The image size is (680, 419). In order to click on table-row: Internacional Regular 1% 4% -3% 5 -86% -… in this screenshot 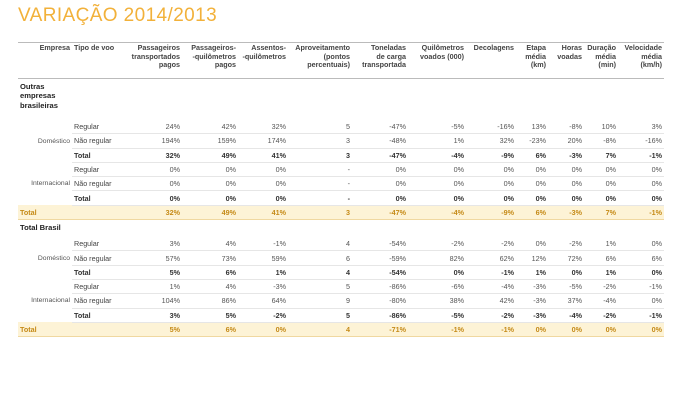, I will do `click(341, 291)`.